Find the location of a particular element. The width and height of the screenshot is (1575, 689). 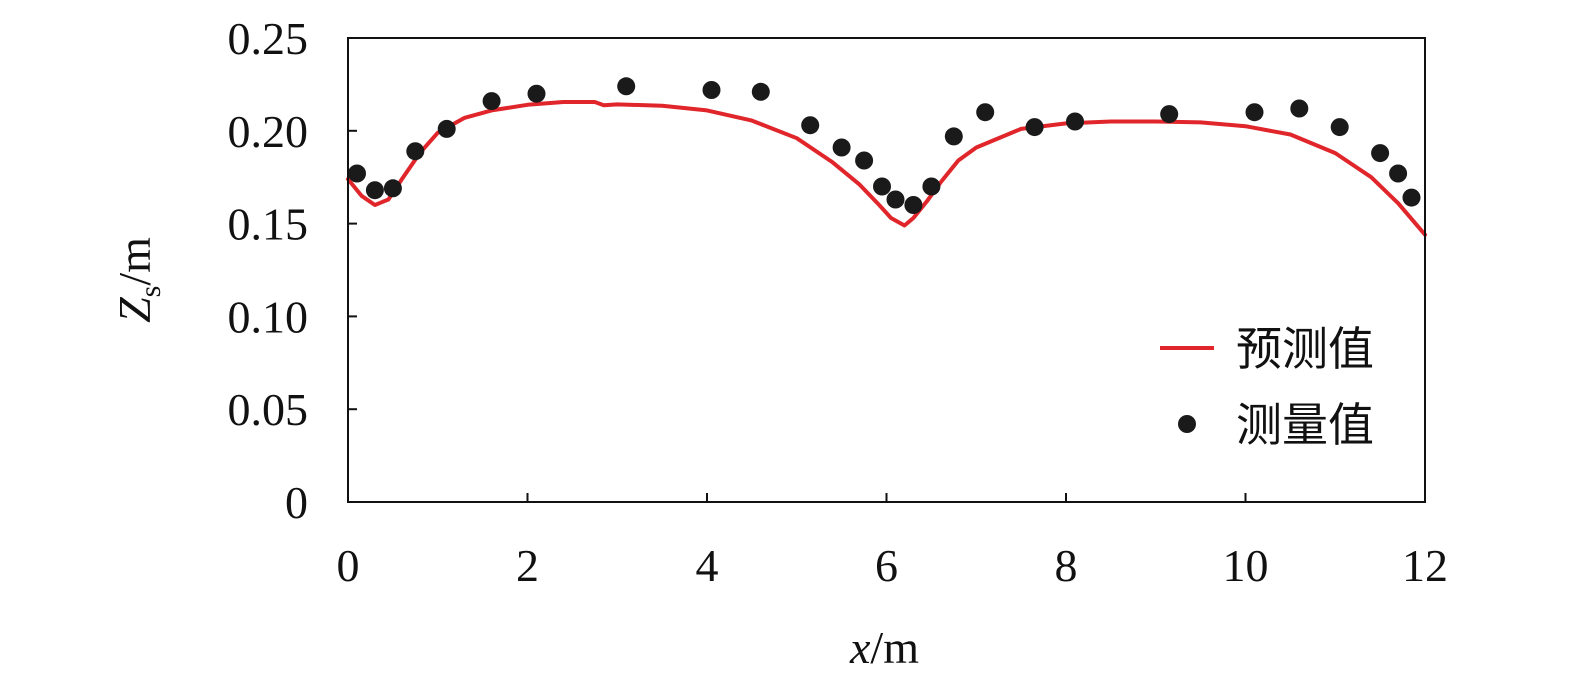

x-tick-label: 0 is located at coordinates (348, 565).